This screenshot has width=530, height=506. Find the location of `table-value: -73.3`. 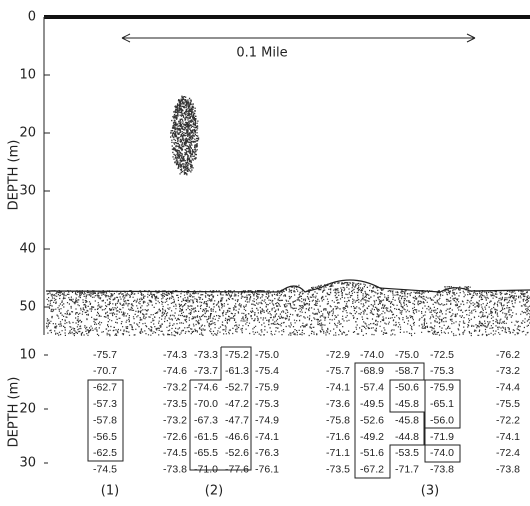

table-value: -73.3 is located at coordinates (206, 355).